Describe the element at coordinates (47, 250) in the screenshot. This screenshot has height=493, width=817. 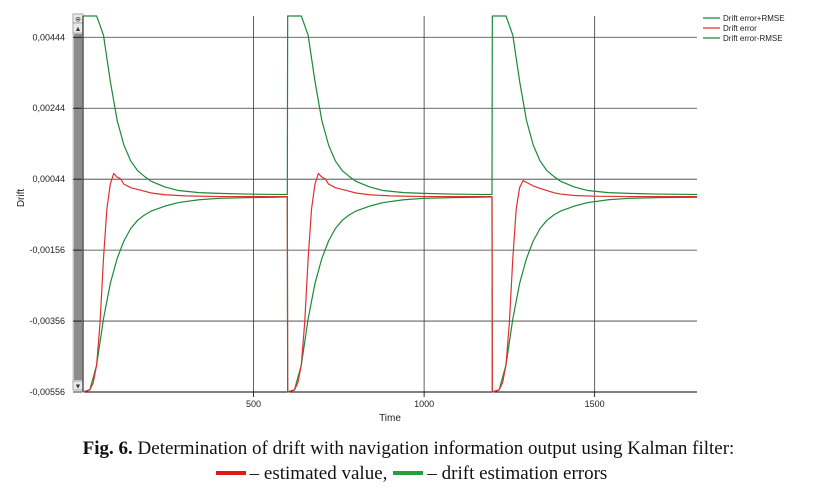
I see `y-tick-label: -0,00156` at that location.